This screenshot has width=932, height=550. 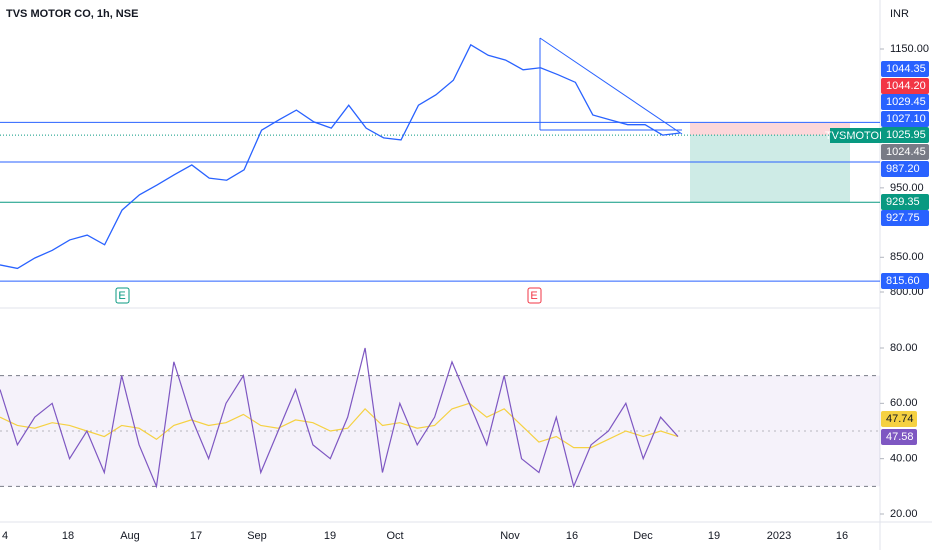 What do you see at coordinates (907, 257) in the screenshot?
I see `y-tick-label: 850.00` at bounding box center [907, 257].